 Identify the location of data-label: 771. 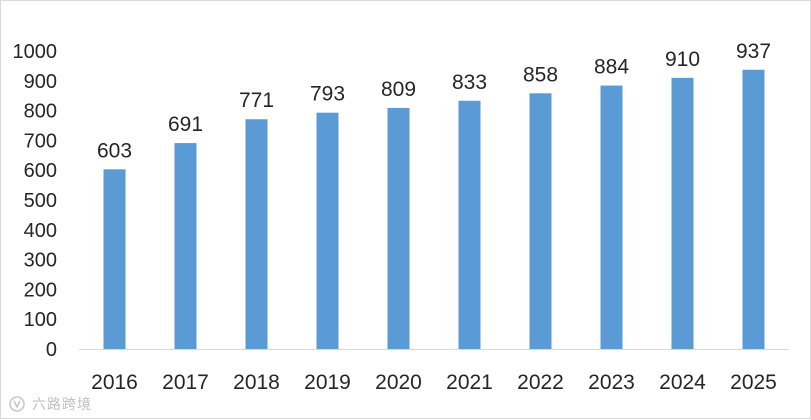
(256, 100).